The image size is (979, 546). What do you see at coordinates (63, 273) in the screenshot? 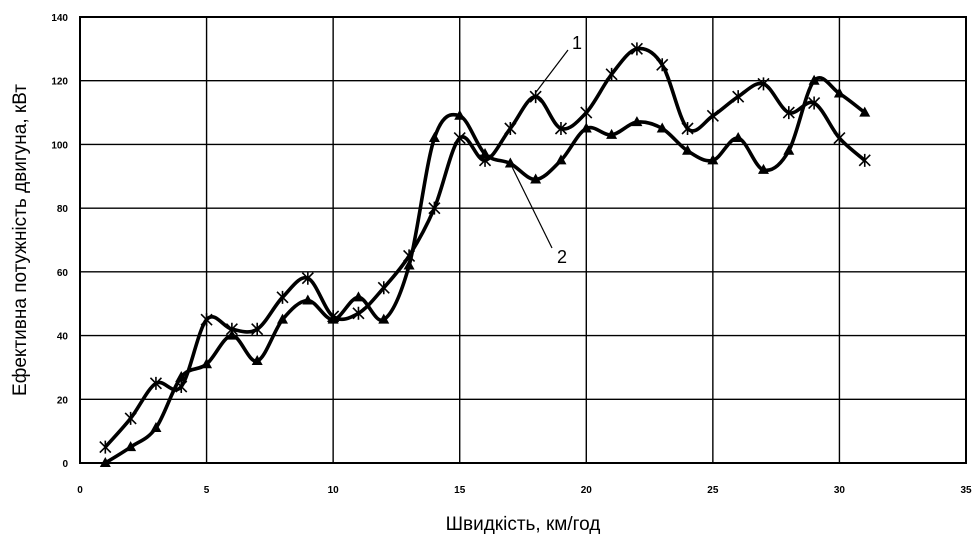
I see `y-tick-label: 60` at bounding box center [63, 273].